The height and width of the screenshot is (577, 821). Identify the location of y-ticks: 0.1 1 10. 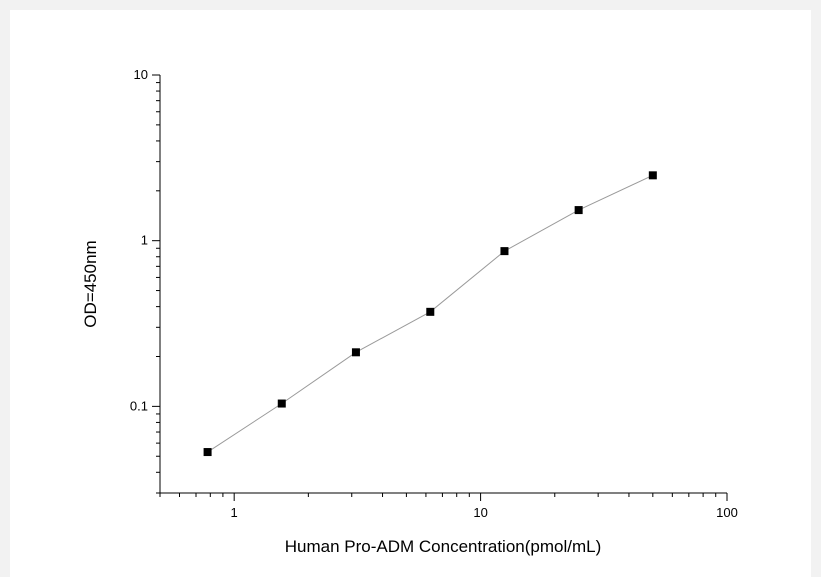
(145, 280).